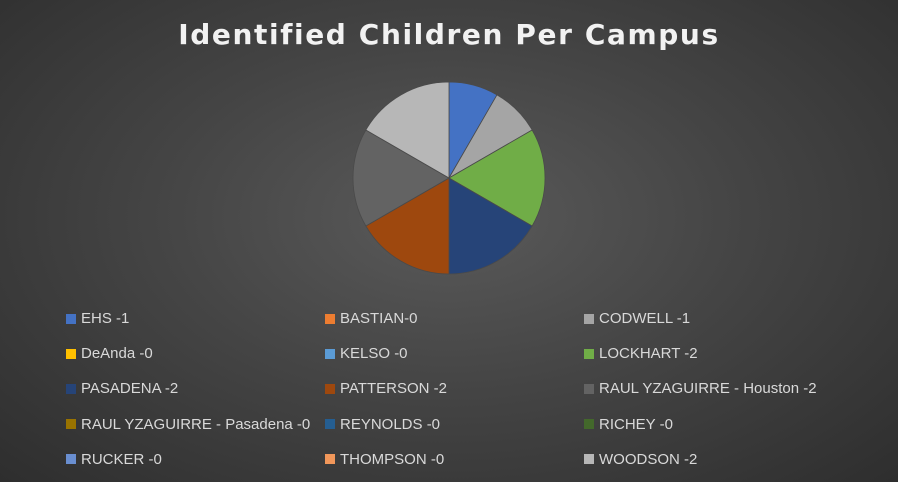 The image size is (898, 482). What do you see at coordinates (195, 388) in the screenshot?
I see `legend-item: PASADENA -2` at bounding box center [195, 388].